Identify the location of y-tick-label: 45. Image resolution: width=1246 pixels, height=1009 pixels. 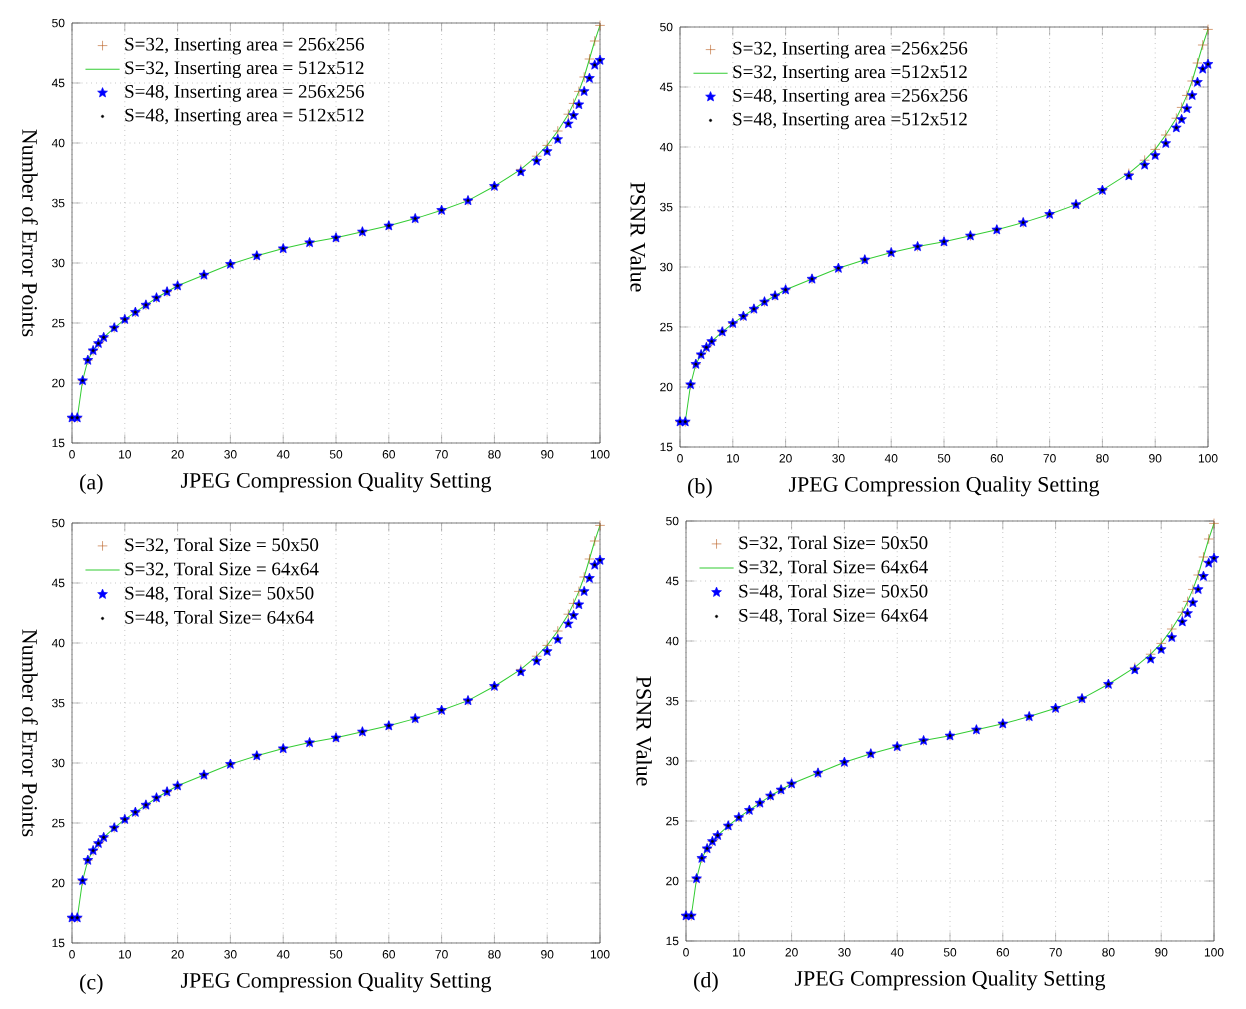
(666, 87).